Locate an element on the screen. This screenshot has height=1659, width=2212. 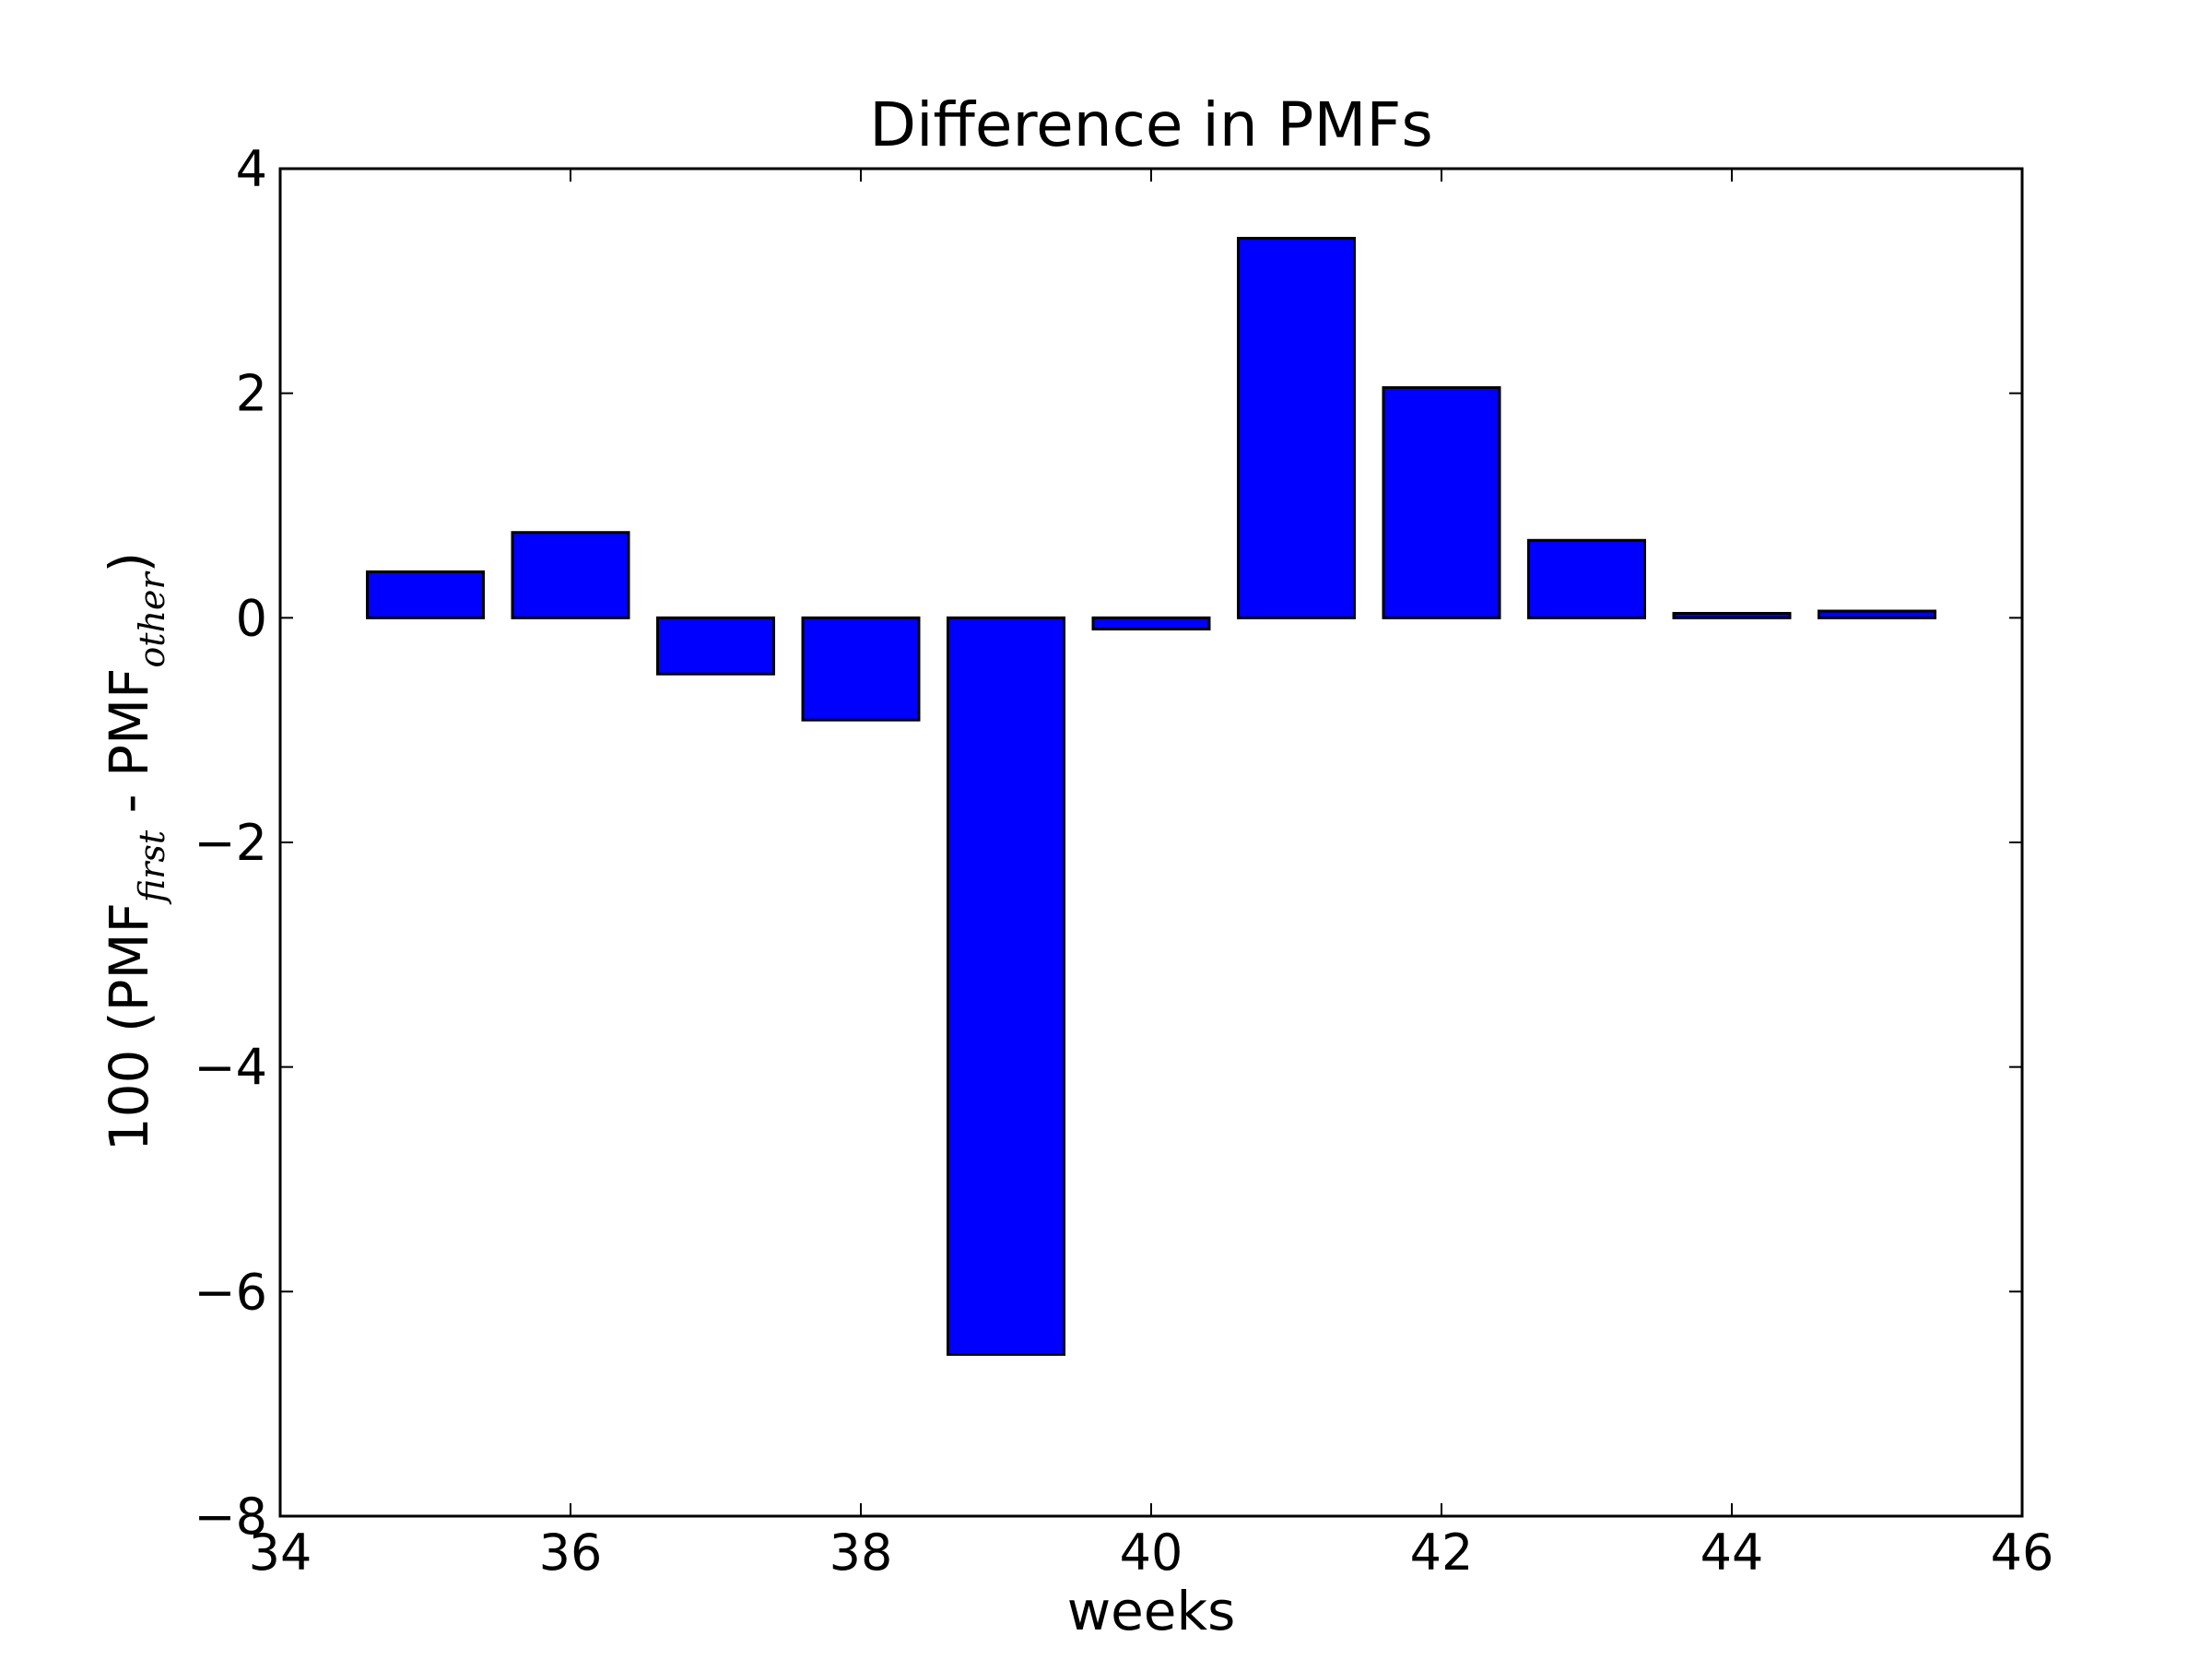
y-tick-label: −6 is located at coordinates (230, 1292).